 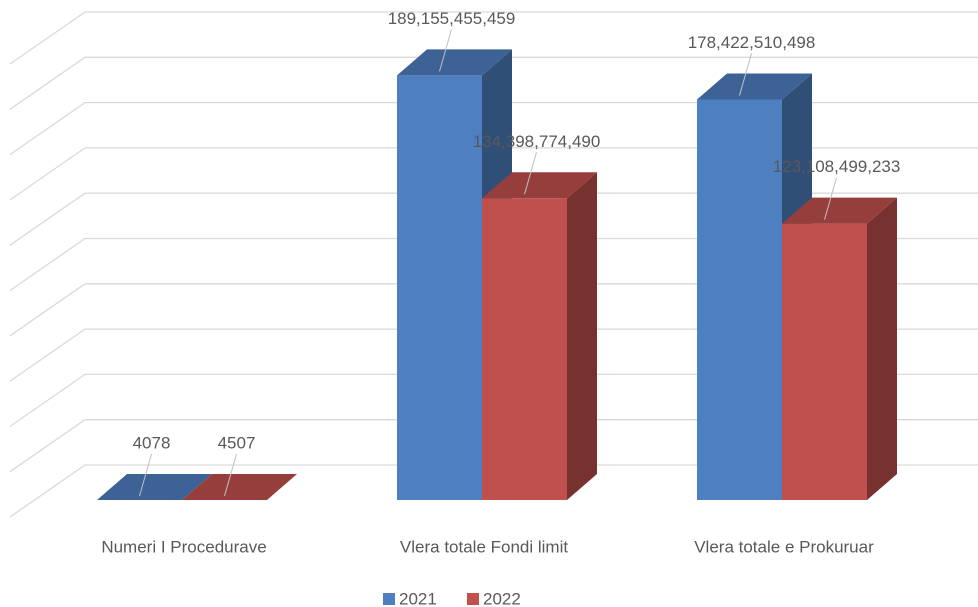 What do you see at coordinates (484, 546) in the screenshot?
I see `x-tick-label: Vlera totale Fondi limit` at bounding box center [484, 546].